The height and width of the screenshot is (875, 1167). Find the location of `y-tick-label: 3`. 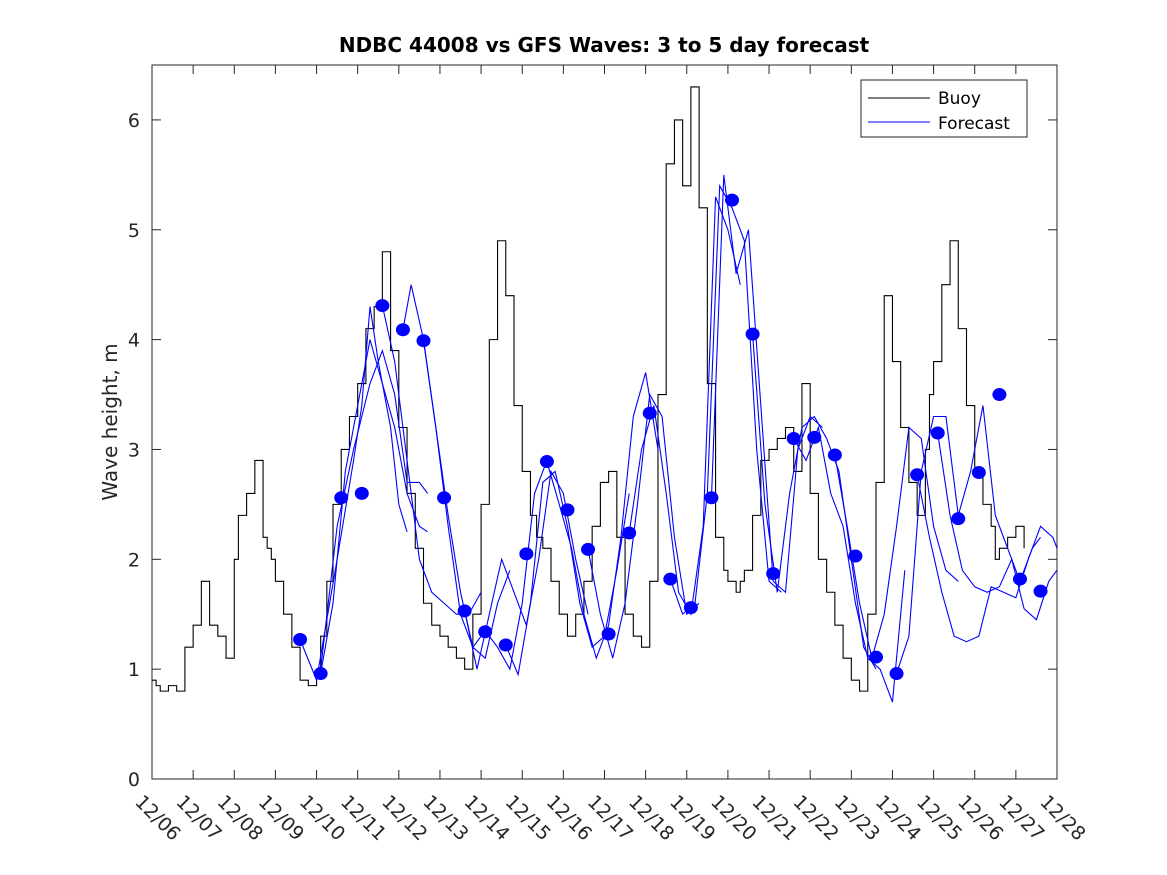

y-tick-label: 3 is located at coordinates (134, 450).